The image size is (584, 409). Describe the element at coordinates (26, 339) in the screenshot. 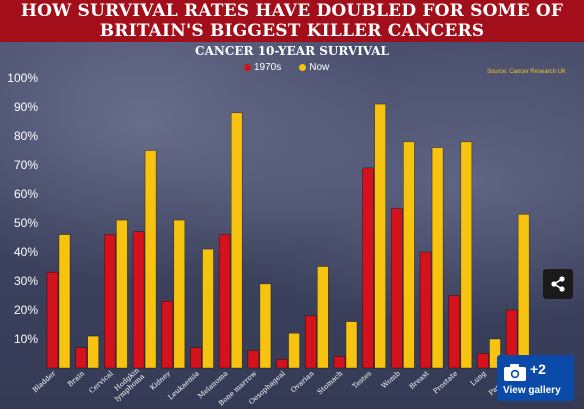

I see `y-tick-label: 10%` at that location.